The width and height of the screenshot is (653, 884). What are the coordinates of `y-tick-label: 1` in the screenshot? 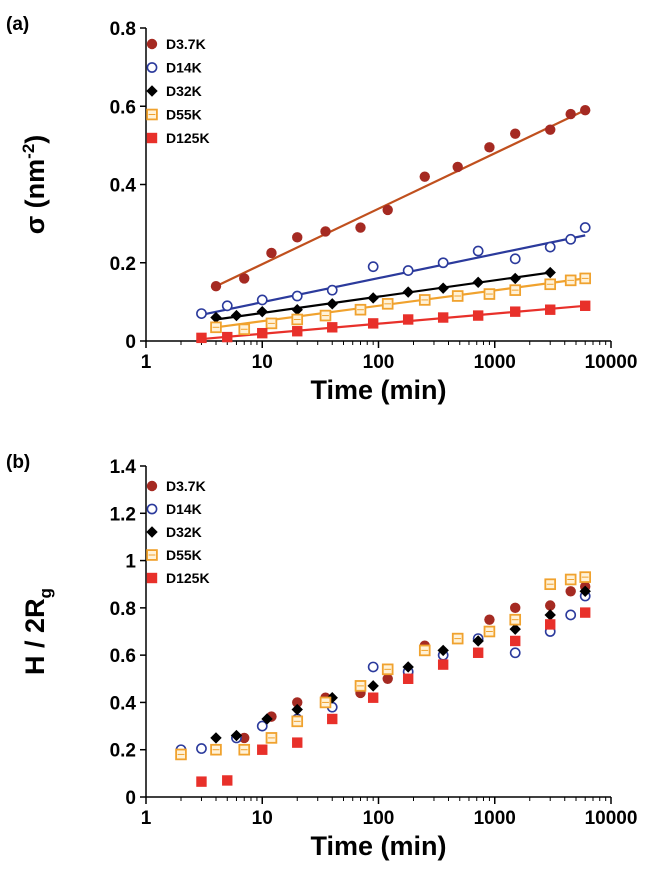 It's located at (130, 562).